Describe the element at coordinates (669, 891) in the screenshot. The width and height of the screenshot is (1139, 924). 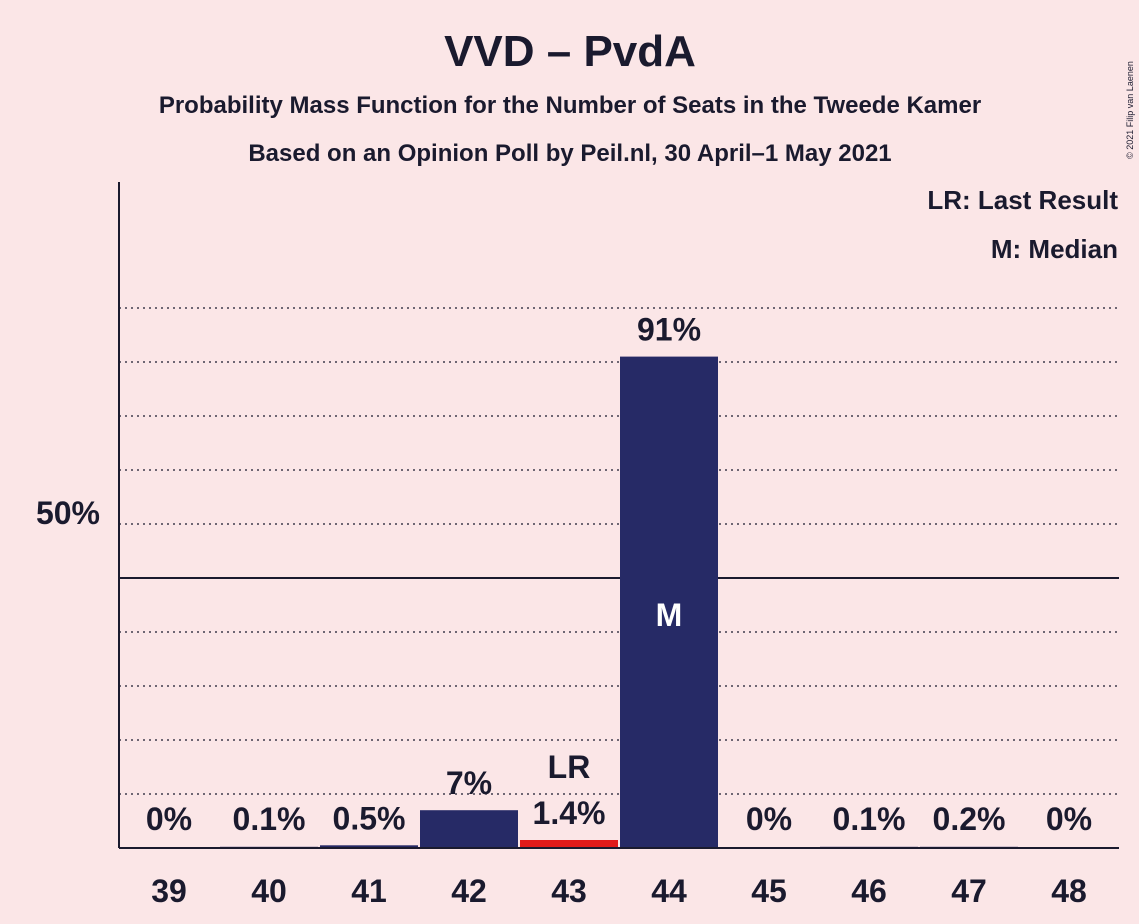
I see `x-tick-44: 44` at that location.